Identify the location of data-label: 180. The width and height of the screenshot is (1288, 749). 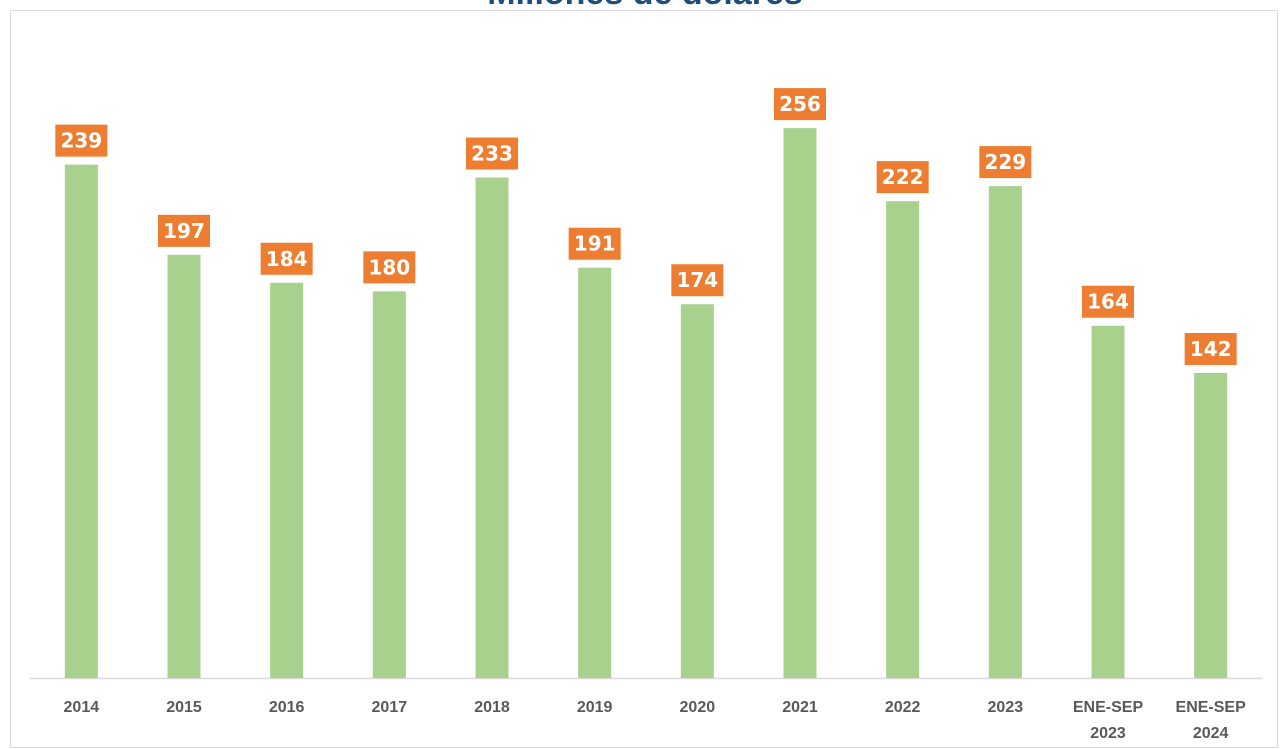
(389, 267).